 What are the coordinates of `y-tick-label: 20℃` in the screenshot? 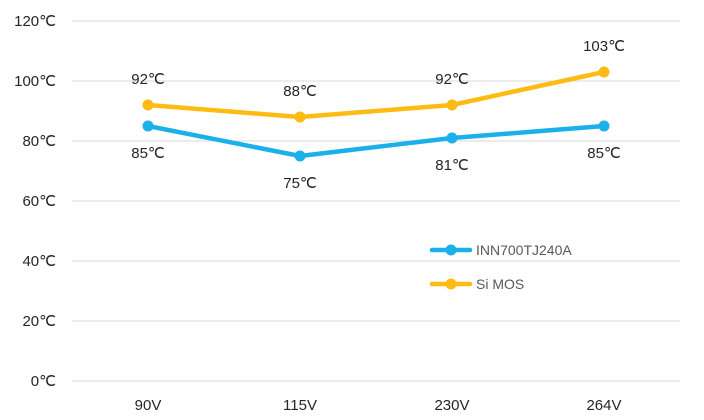 It's located at (39, 321).